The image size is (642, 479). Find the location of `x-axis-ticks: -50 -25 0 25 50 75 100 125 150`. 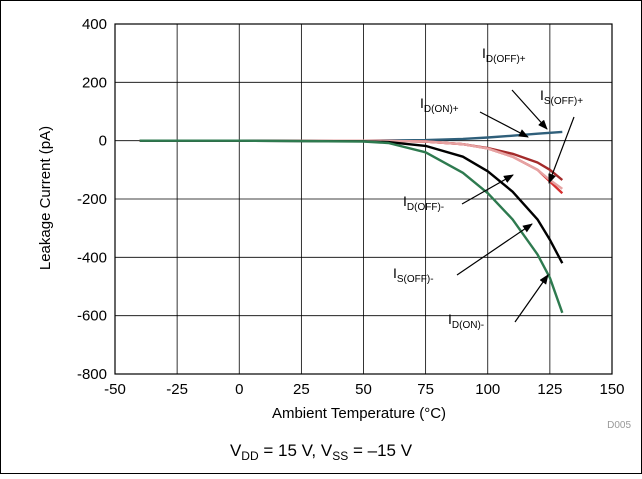

x-axis-ticks: -50 -25 0 25 50 75 100 125 150 is located at coordinates (364, 389).